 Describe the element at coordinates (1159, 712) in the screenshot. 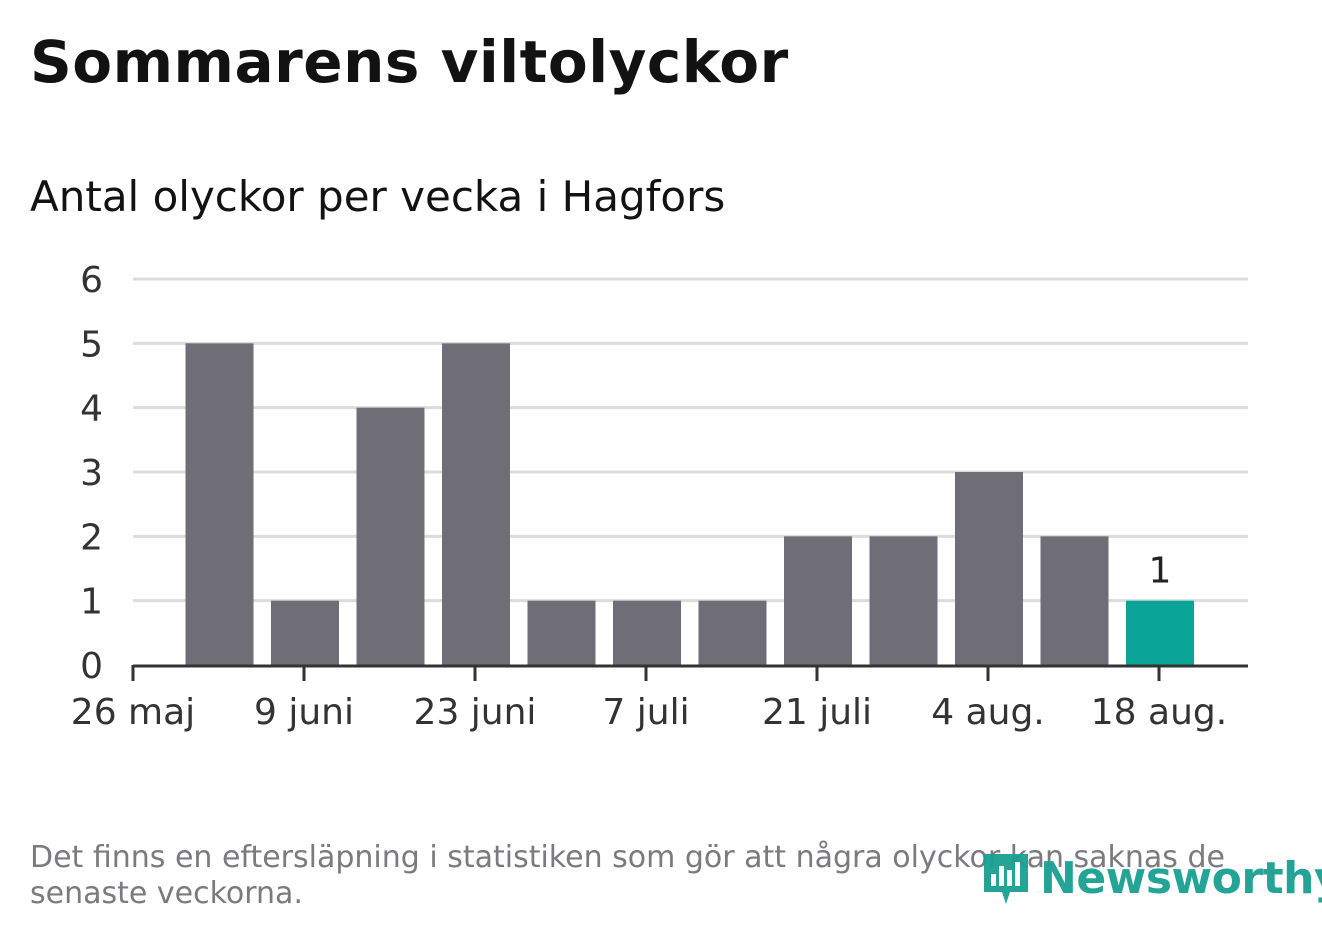

I see `x-tick-label: 18 aug.` at that location.